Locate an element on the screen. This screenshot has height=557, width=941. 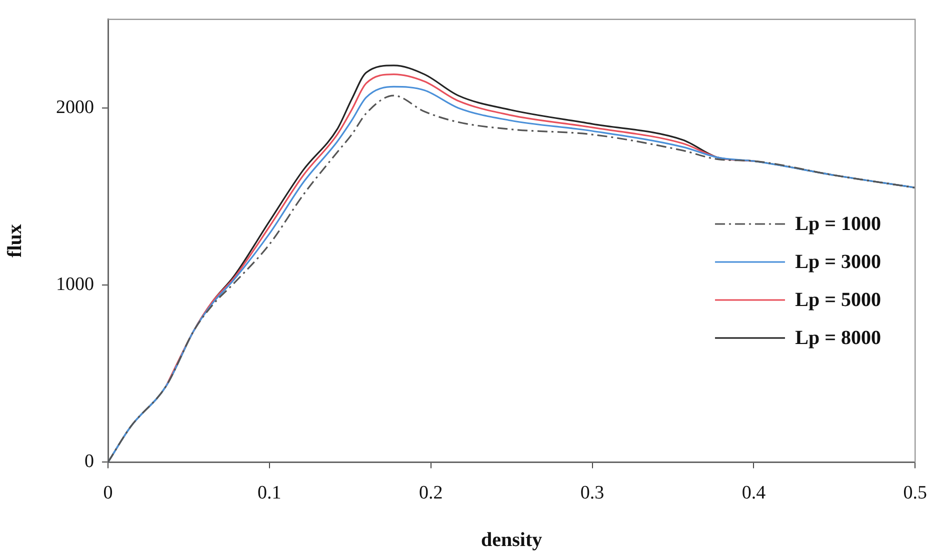
x-tick-label: 0 is located at coordinates (108, 493).